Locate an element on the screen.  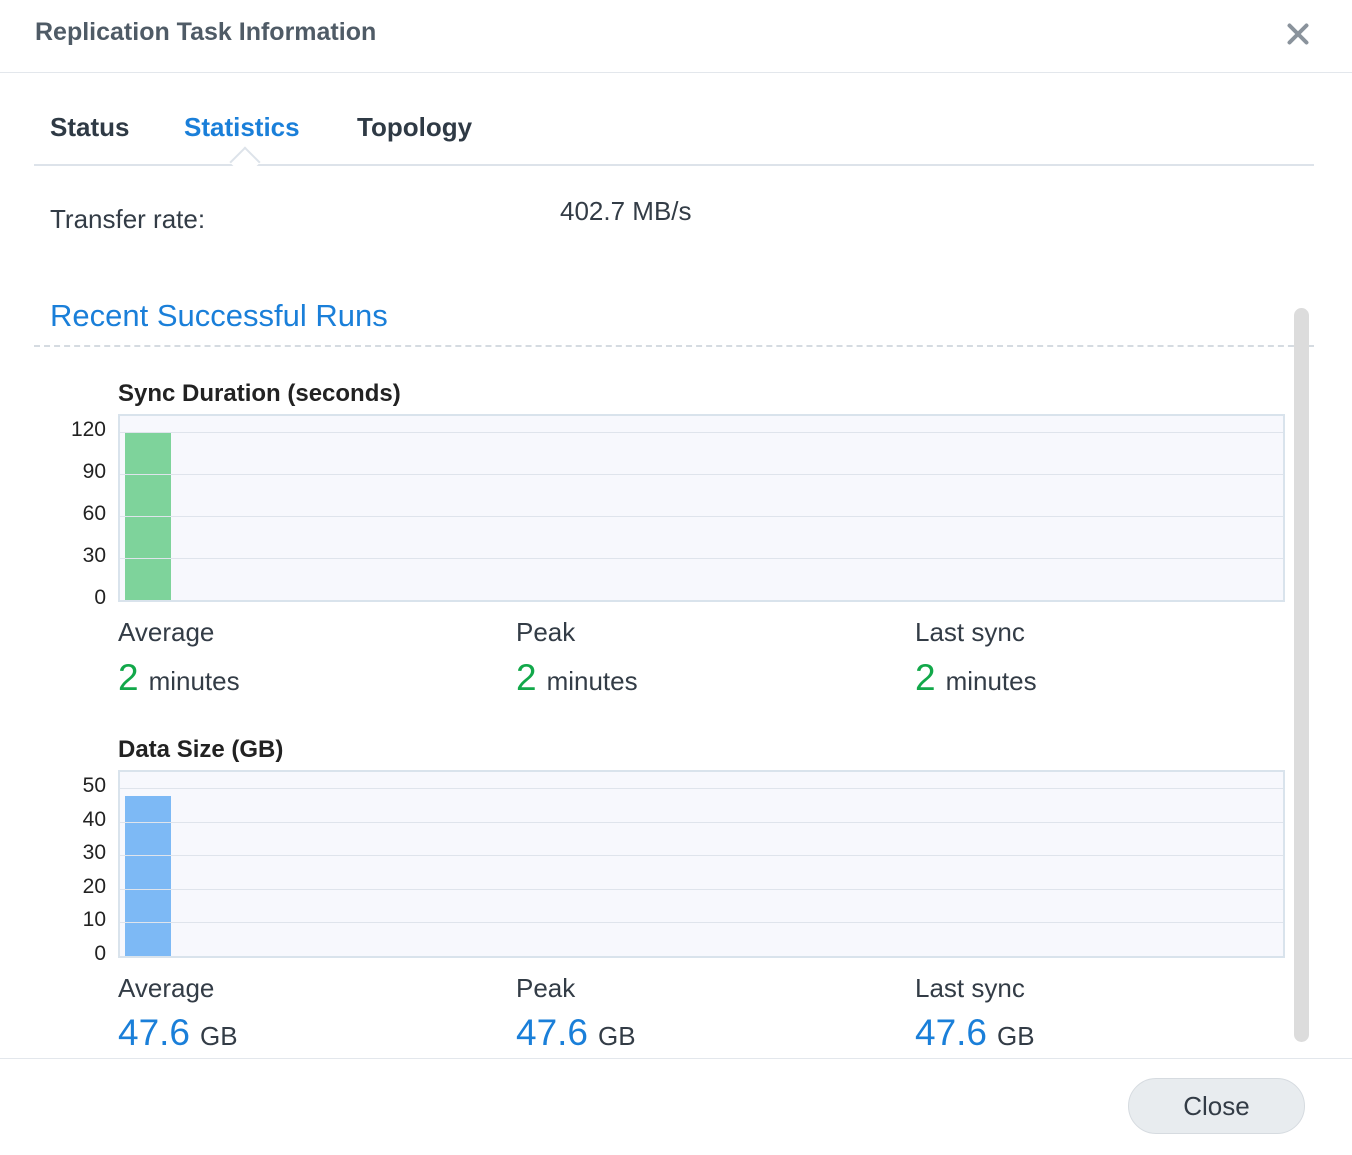
size-last-sync-label: Last sync is located at coordinates (970, 988).